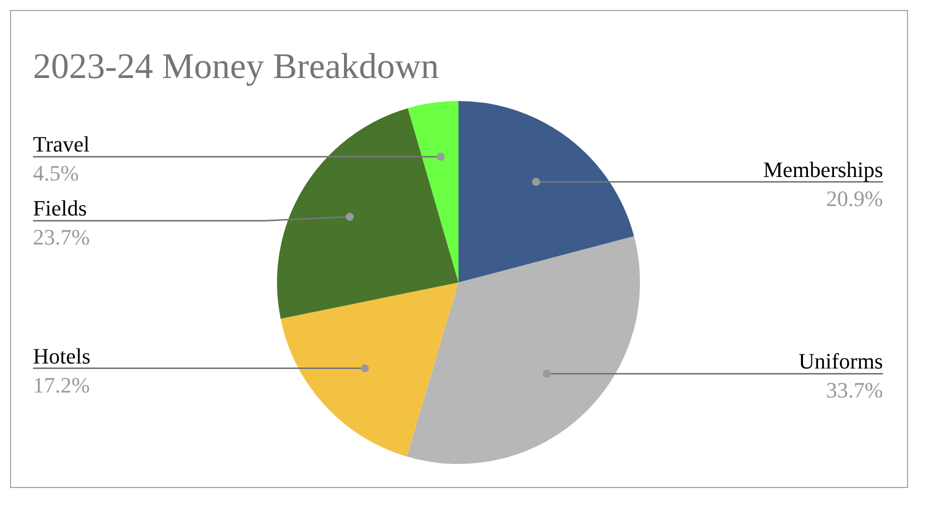  What do you see at coordinates (854, 198) in the screenshot?
I see `data-label: 20.9%` at bounding box center [854, 198].